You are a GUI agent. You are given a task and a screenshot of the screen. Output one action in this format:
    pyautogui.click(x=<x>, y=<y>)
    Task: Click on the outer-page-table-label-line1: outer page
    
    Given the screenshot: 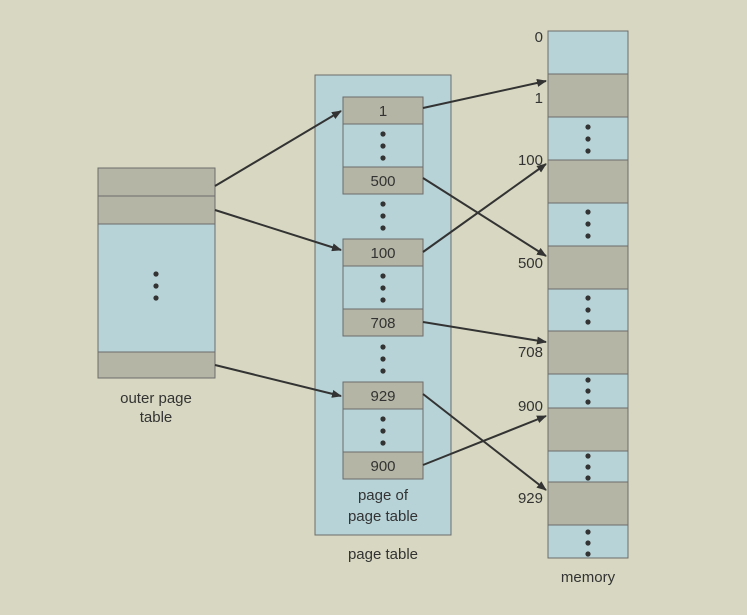 What is the action you would take?
    pyautogui.click(x=156, y=398)
    